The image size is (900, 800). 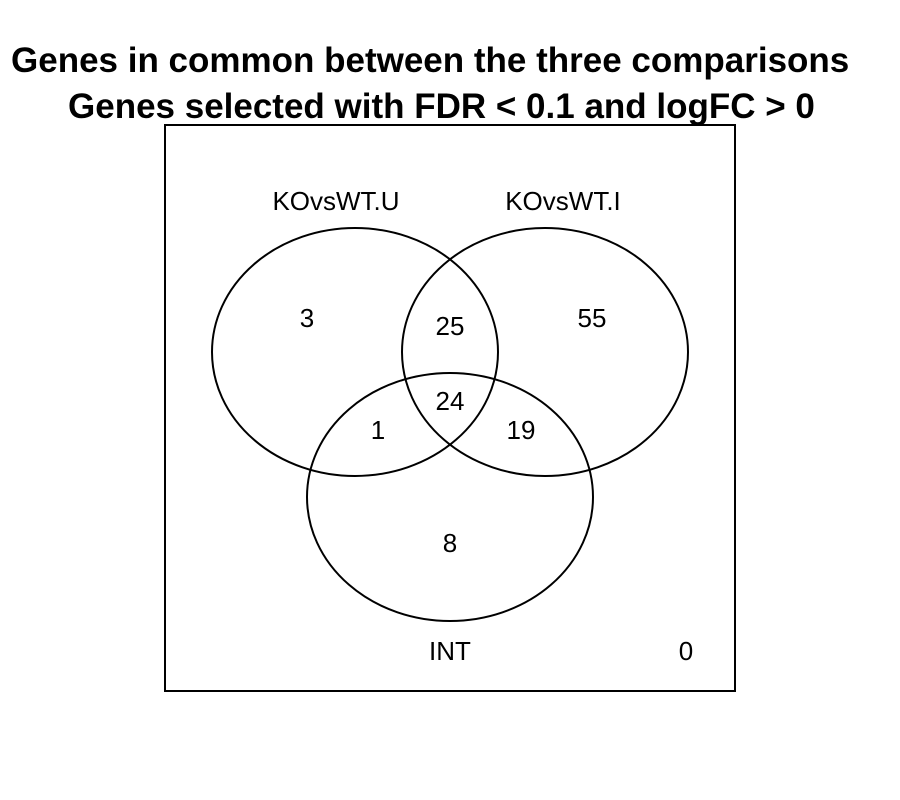 What do you see at coordinates (335, 201) in the screenshot?
I see `set-label-a: KOvsWT.U` at bounding box center [335, 201].